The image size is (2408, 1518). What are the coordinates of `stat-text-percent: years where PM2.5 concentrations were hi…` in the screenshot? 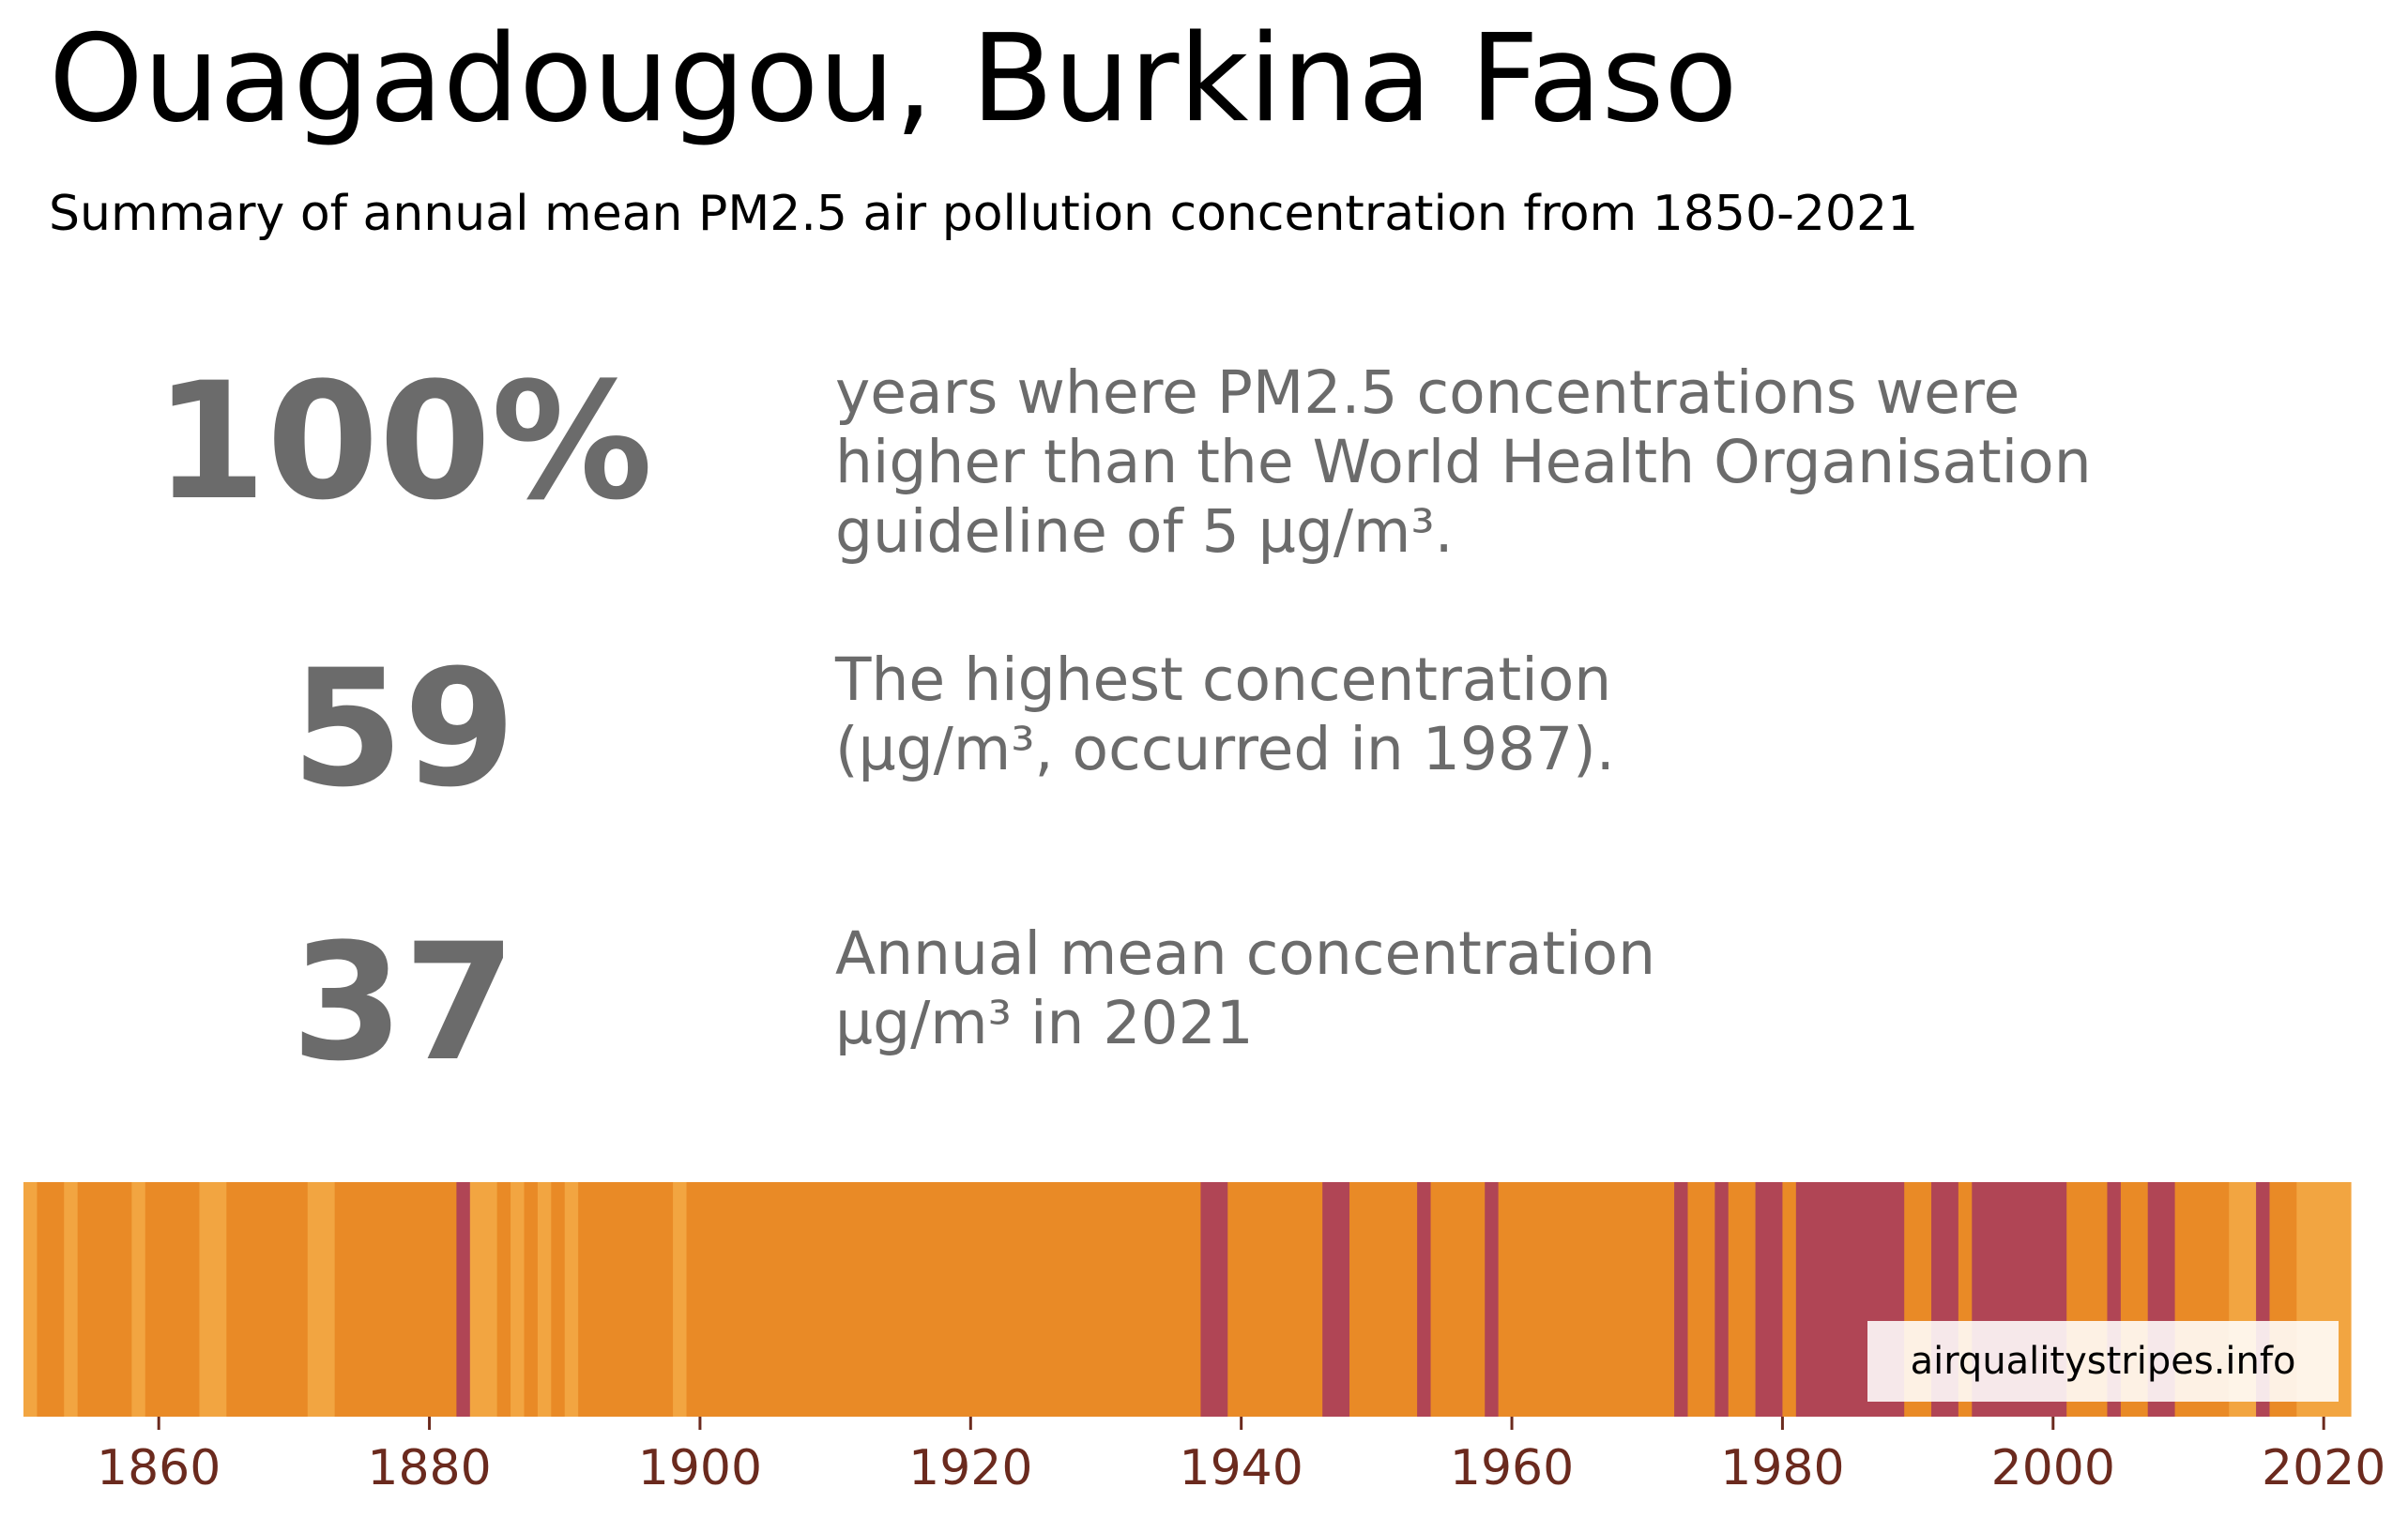 It's located at (1463, 463).